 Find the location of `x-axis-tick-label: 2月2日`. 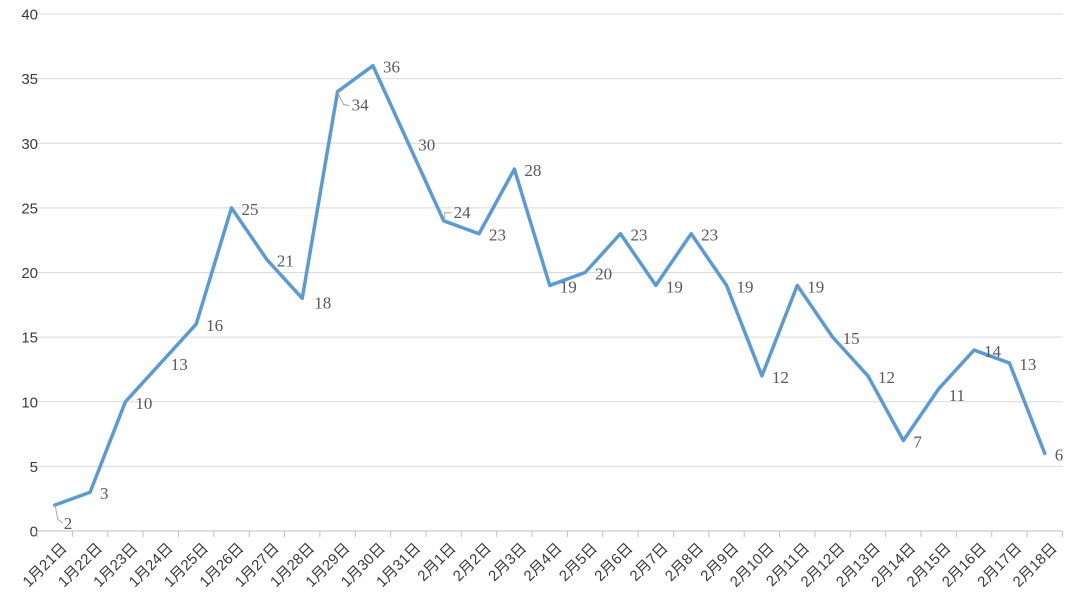

x-axis-tick-label: 2月2日 is located at coordinates (472, 562).